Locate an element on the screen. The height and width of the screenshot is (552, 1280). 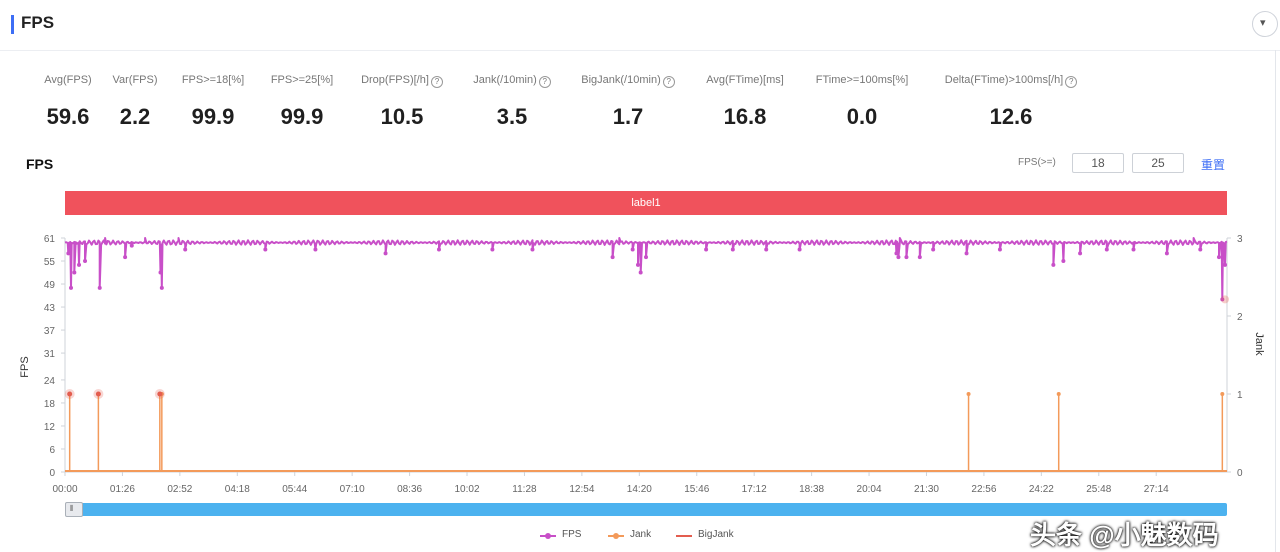
y-tick-label: 12 is located at coordinates (50, 427).